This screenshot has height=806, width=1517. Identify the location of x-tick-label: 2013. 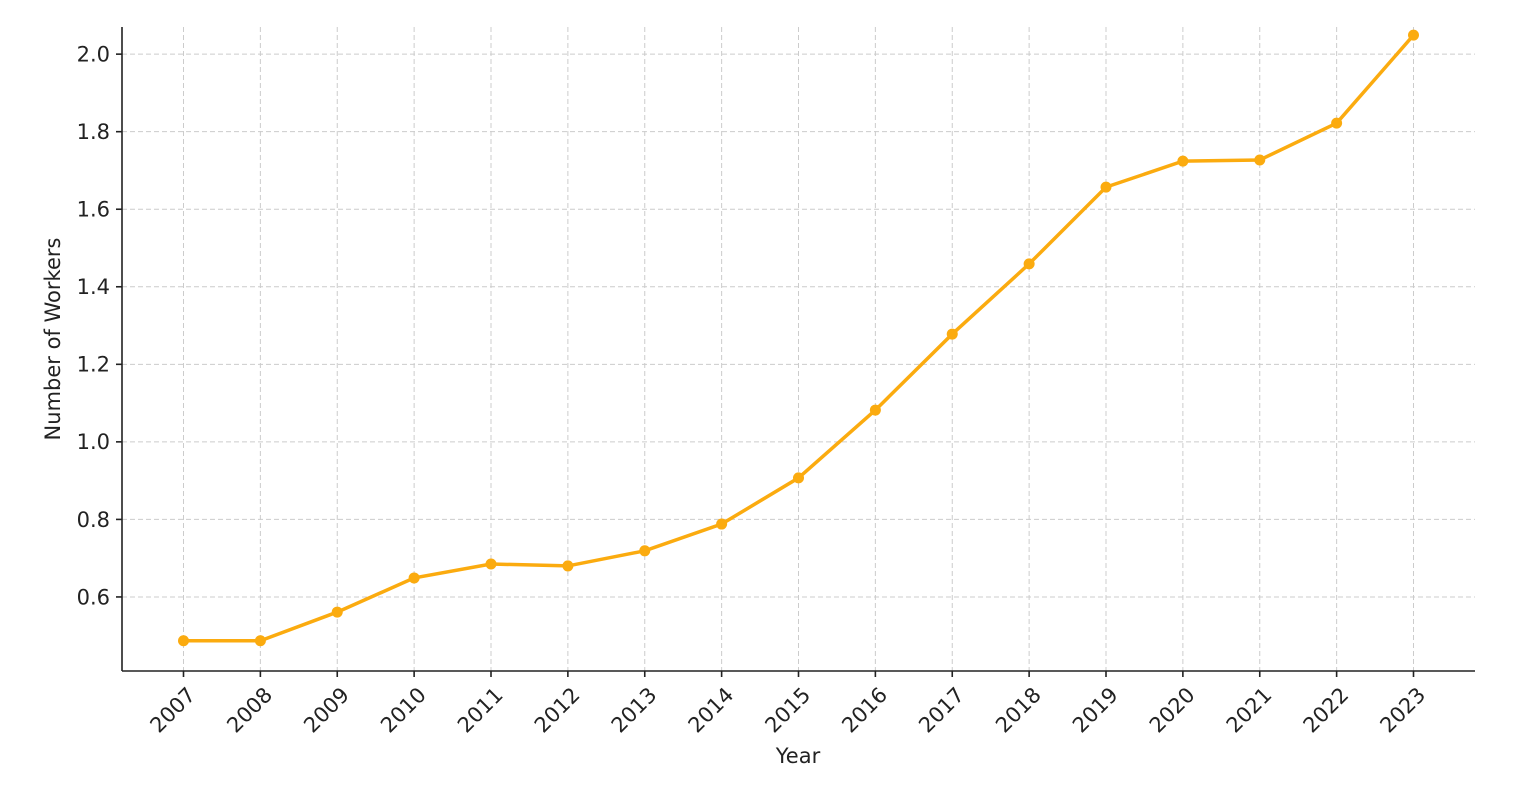
(634, 710).